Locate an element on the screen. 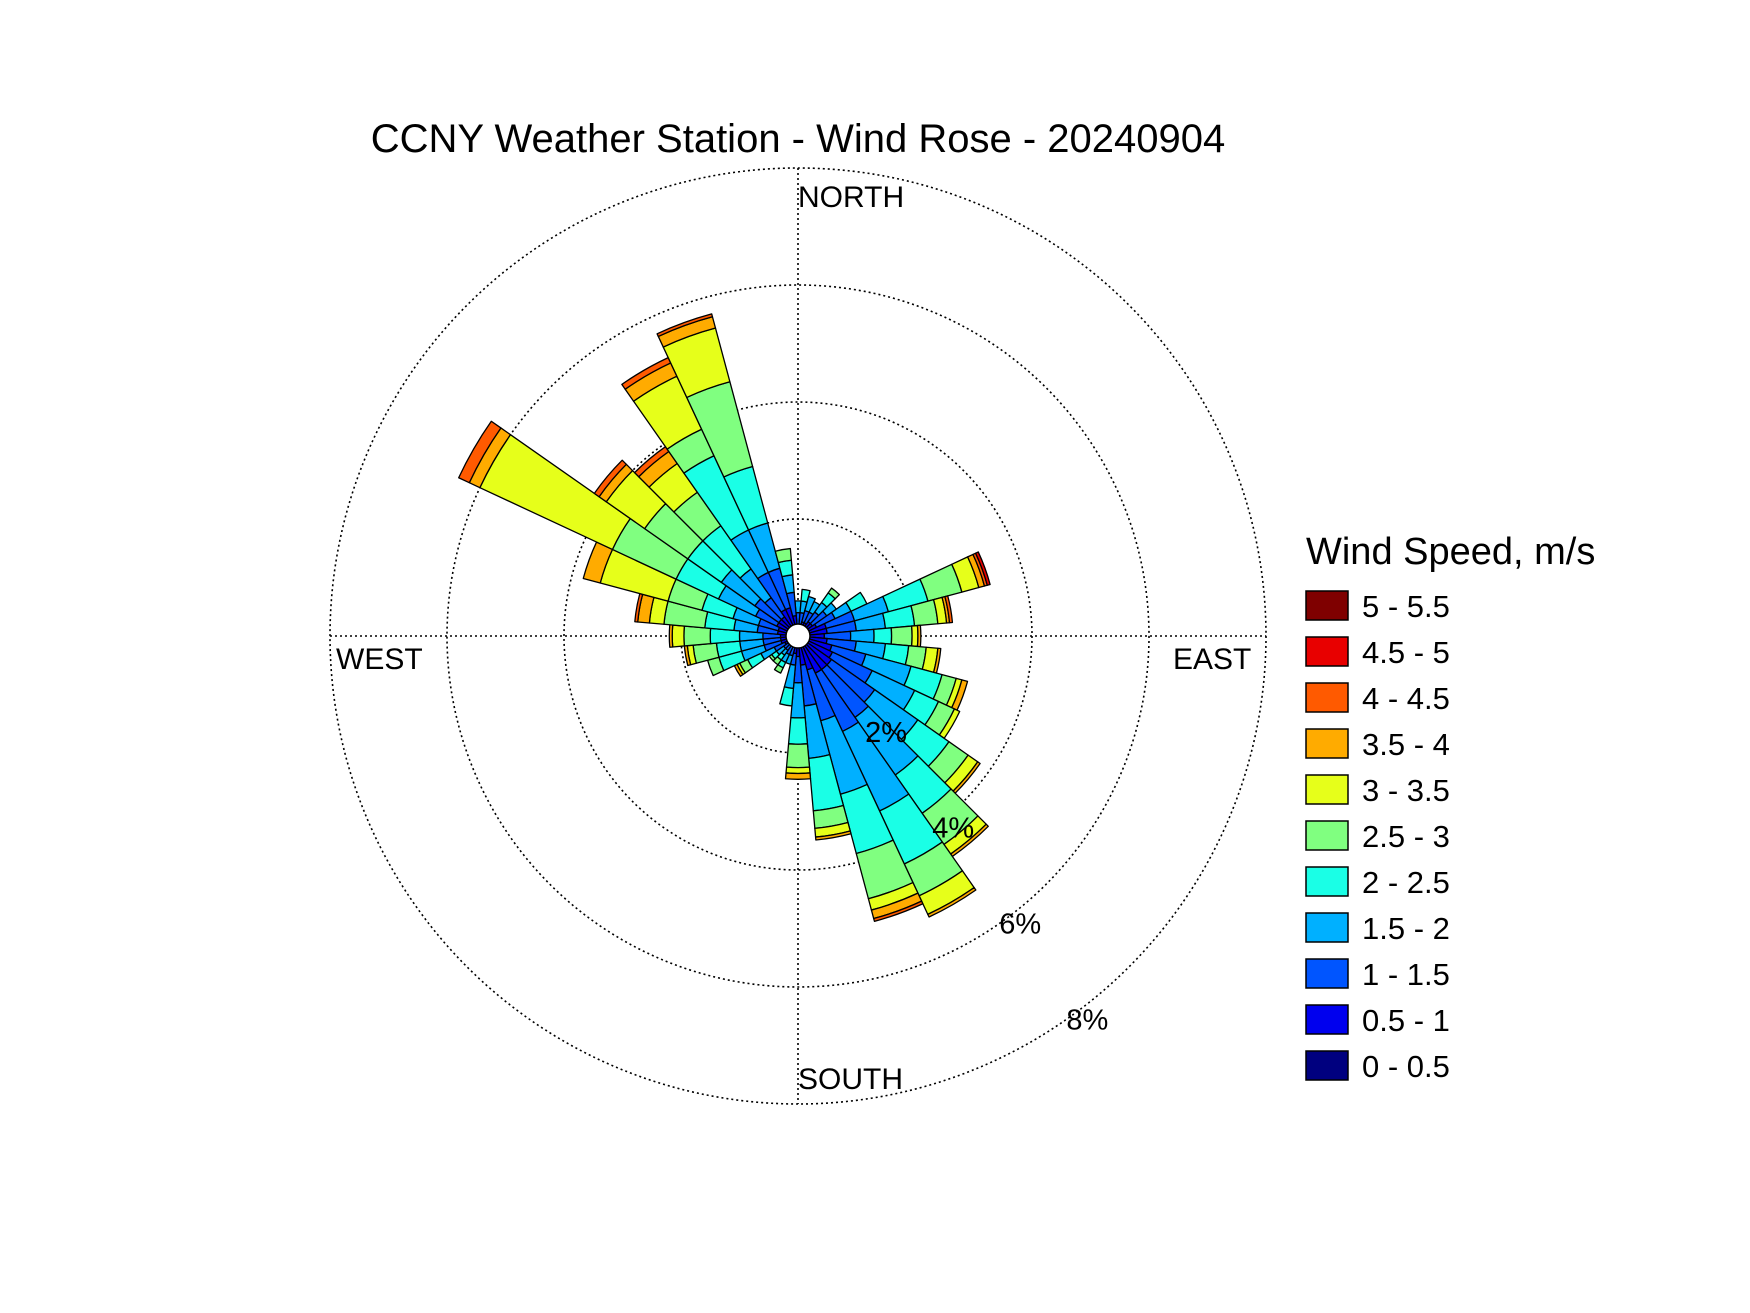 Image resolution: width=1750 pixels, height=1313 pixels. legend-label-8: 1 - 1.5 is located at coordinates (1406, 974).